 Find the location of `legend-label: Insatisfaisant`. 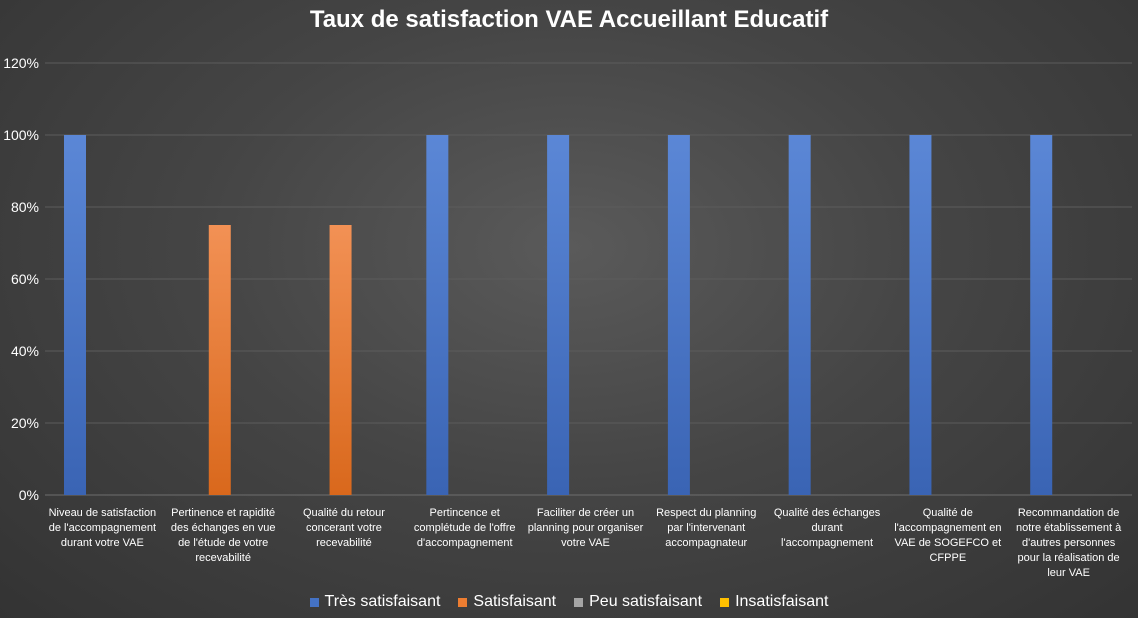

legend-label: Insatisfaisant is located at coordinates (782, 601).